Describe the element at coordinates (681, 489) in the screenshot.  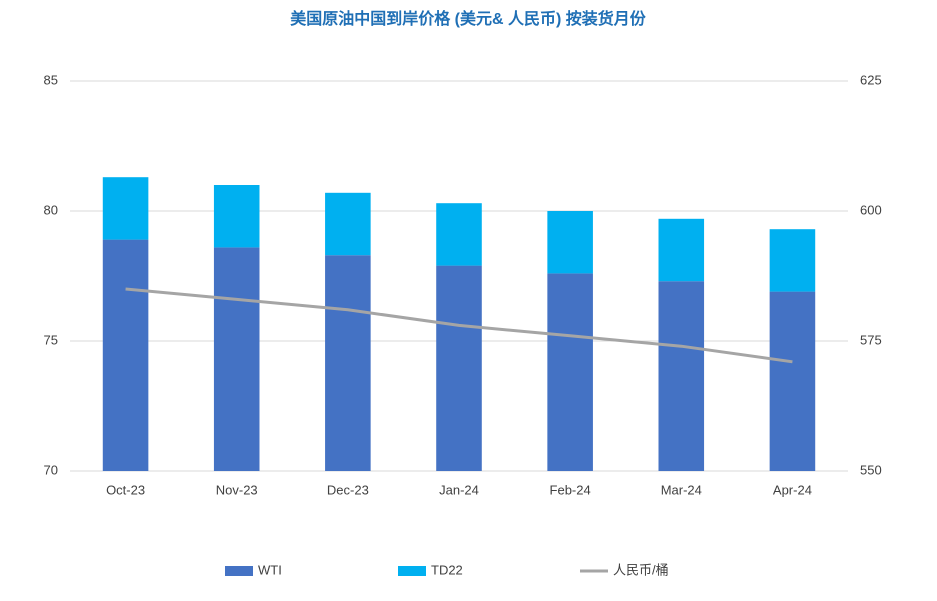
I see `x-tick-label: Mar-24` at that location.